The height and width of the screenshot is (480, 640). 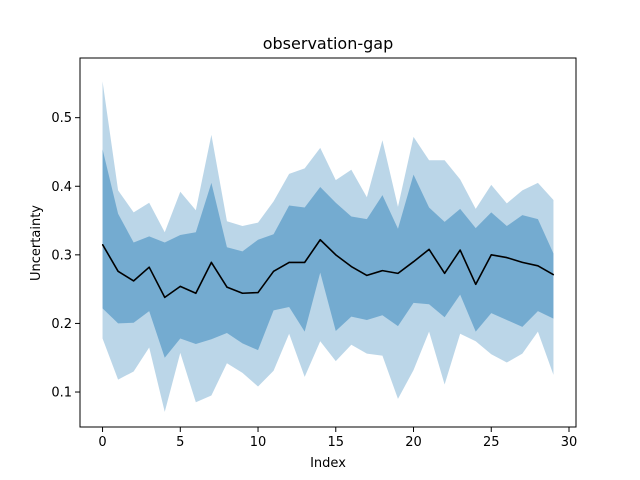 What do you see at coordinates (180, 442) in the screenshot?
I see `x-tick-label: 5` at bounding box center [180, 442].